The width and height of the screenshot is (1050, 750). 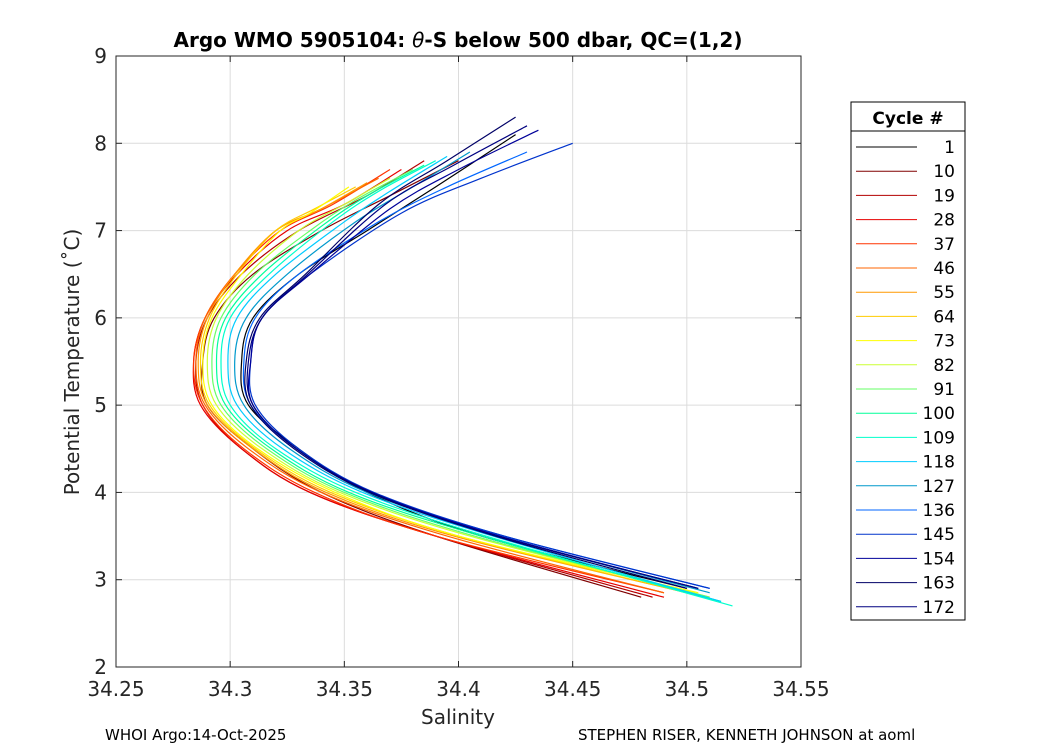 What do you see at coordinates (100, 231) in the screenshot?
I see `y-tick-label: 7` at bounding box center [100, 231].